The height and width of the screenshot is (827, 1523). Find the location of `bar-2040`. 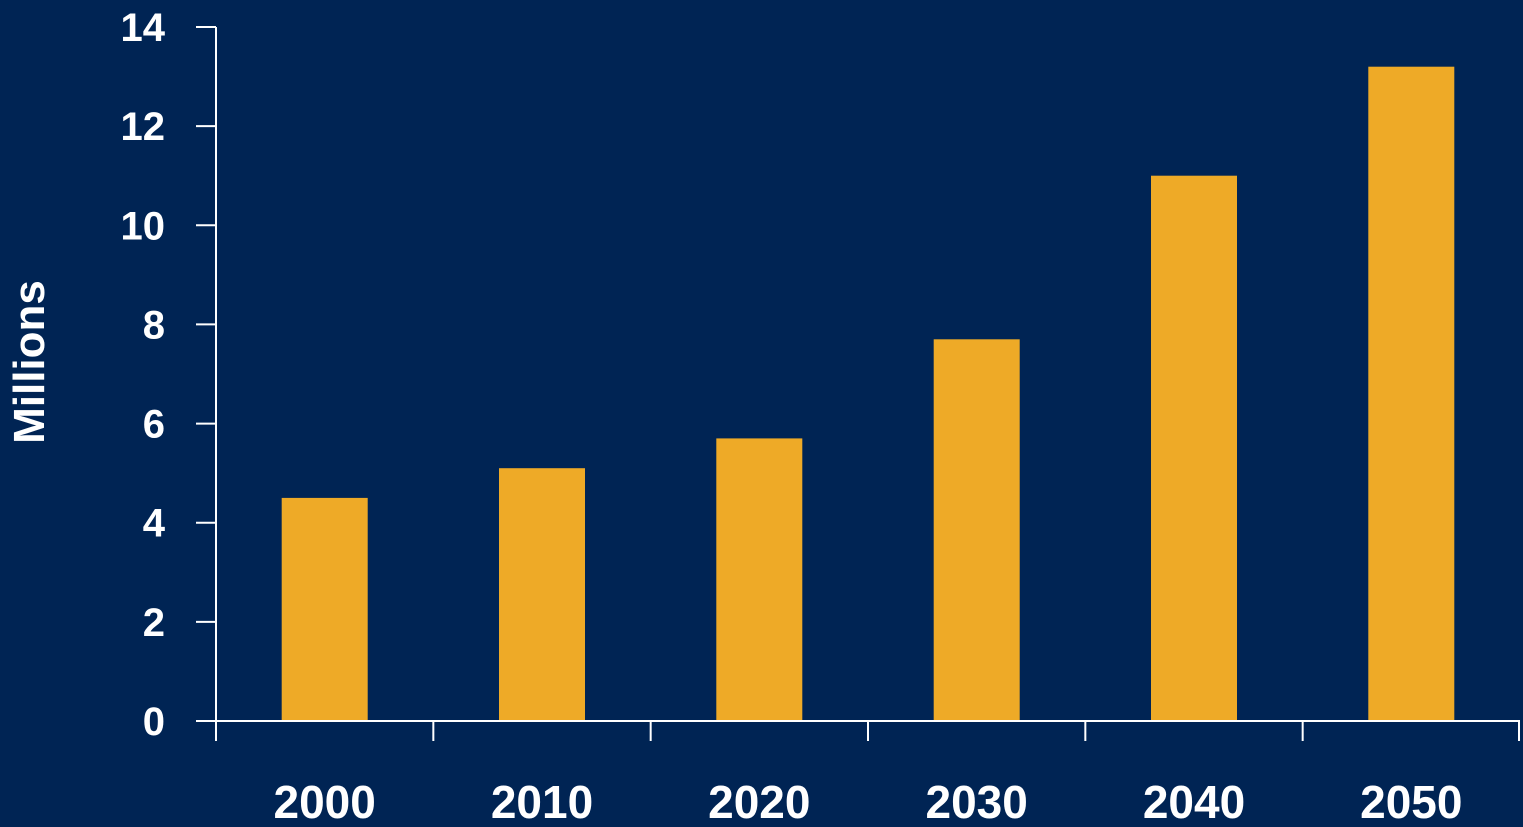

bar-2040 is located at coordinates (1194, 448).